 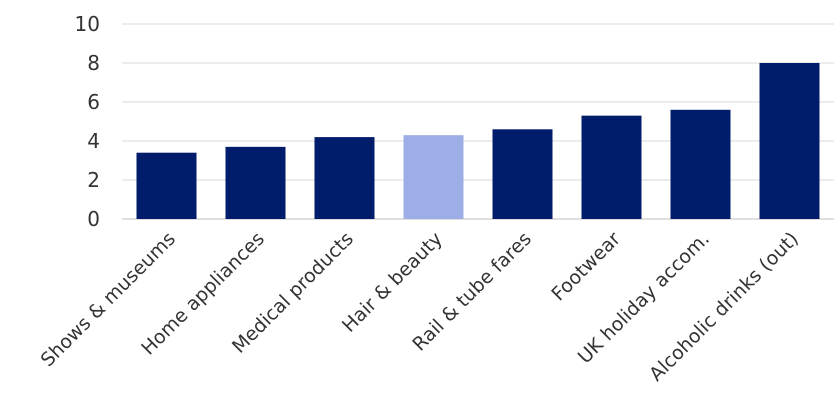 I want to click on y-tick-label: 6, so click(x=93, y=102).